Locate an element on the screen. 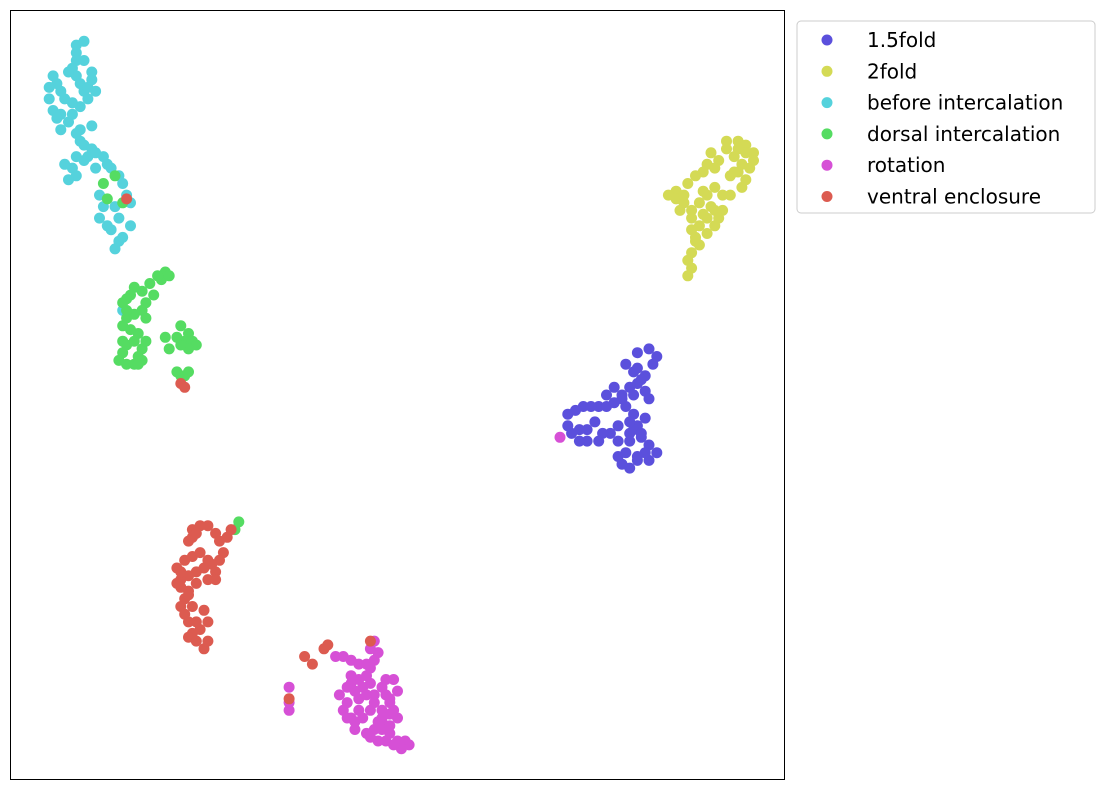  legend-item: 2fold is located at coordinates (869, 71).